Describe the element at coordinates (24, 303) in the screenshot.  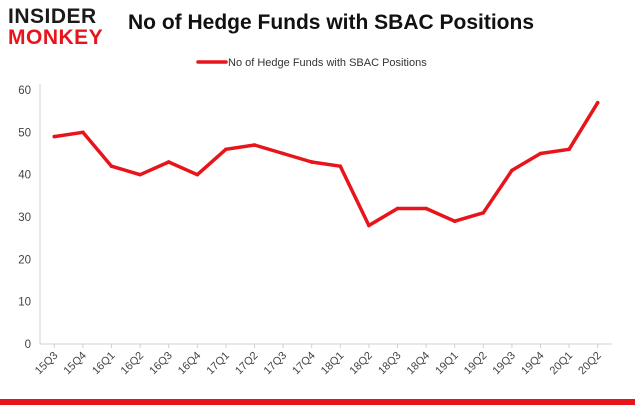
I see `y-tick-label: 10` at that location.